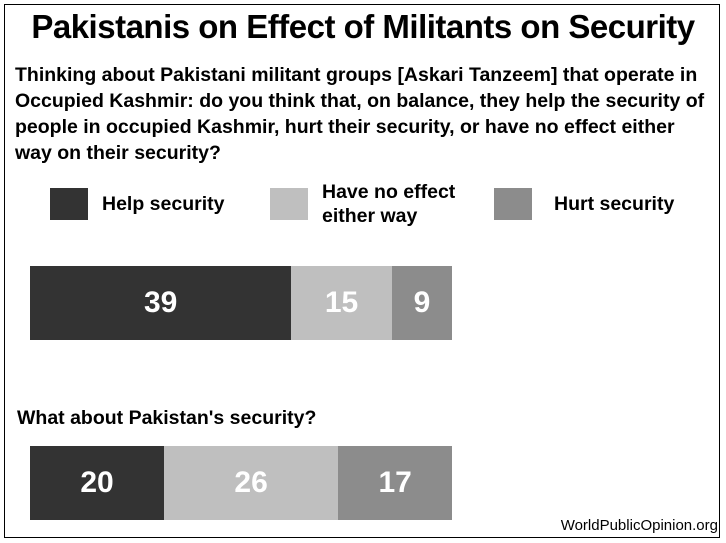 The height and width of the screenshot is (543, 726). I want to click on data-label-kashmir-help: 39, so click(160, 302).